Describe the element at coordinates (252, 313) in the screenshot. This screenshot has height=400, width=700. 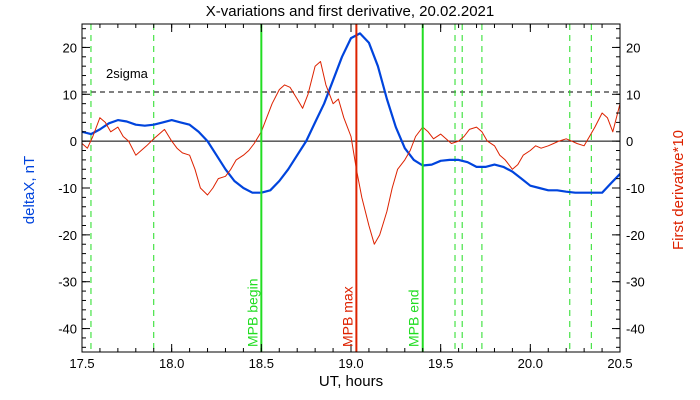
I see `marker-label: MPB begin` at that location.